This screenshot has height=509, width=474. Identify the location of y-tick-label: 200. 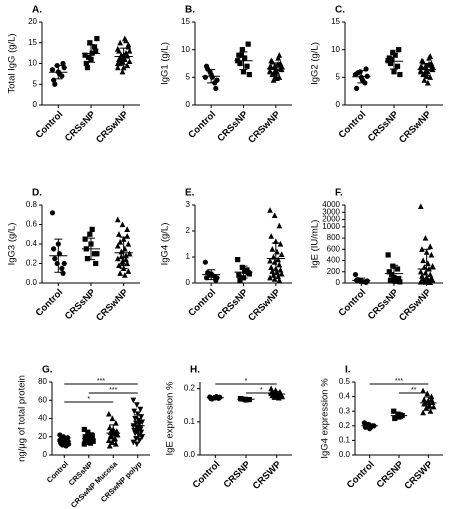
(334, 271).